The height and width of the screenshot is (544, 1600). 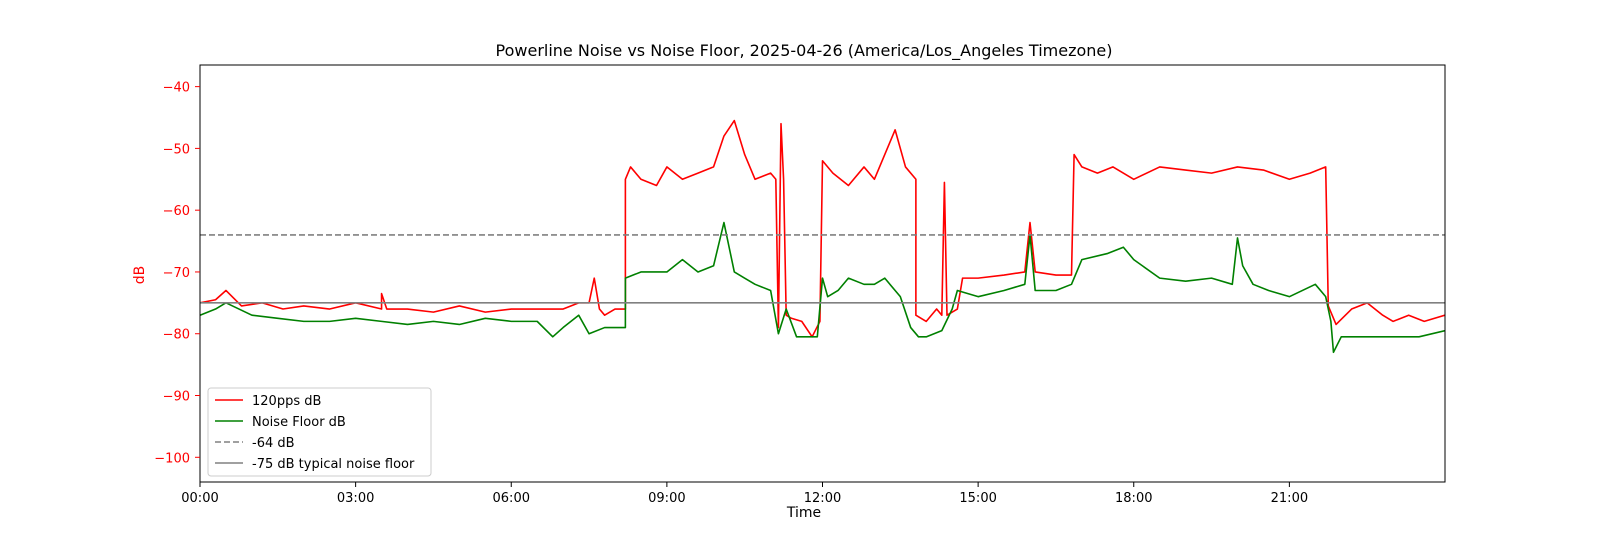 What do you see at coordinates (666, 498) in the screenshot?
I see `x-tick-label: 09:00` at bounding box center [666, 498].